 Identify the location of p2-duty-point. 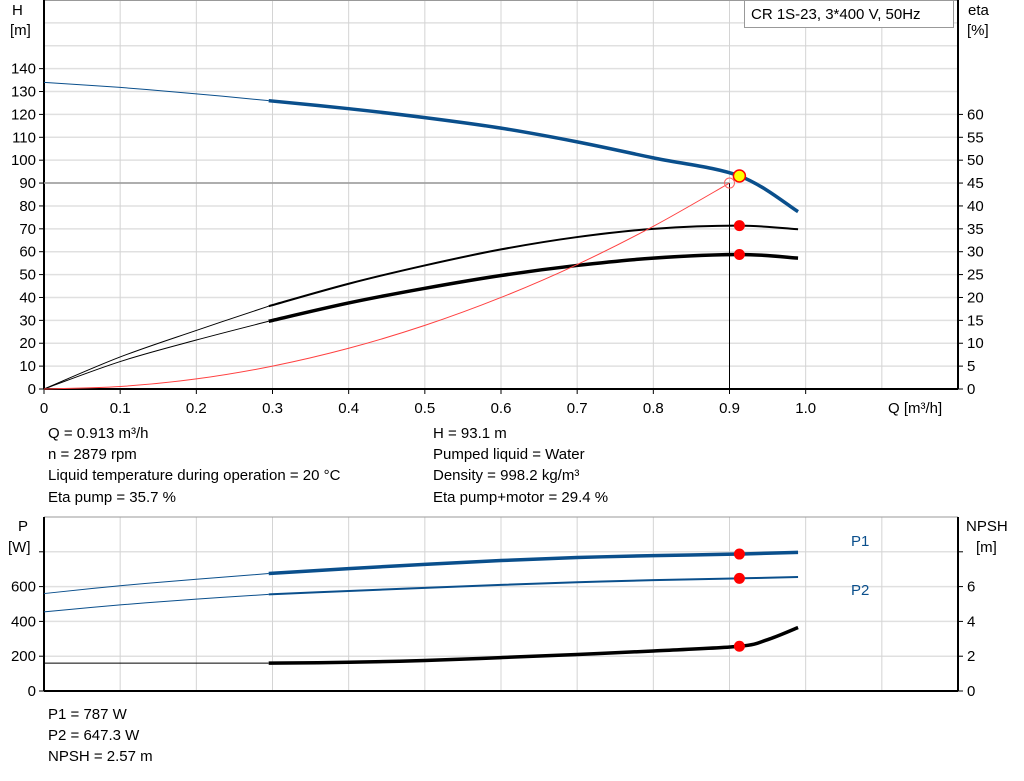
(739, 578).